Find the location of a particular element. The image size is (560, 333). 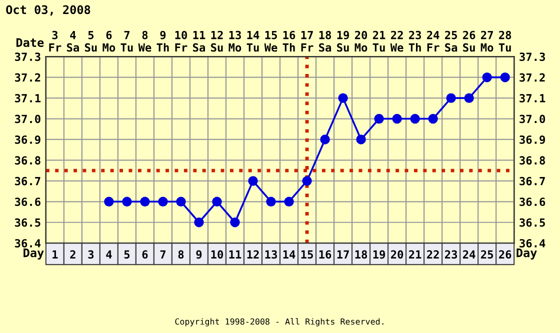

x2-tick-label: 24 is located at coordinates (469, 254).